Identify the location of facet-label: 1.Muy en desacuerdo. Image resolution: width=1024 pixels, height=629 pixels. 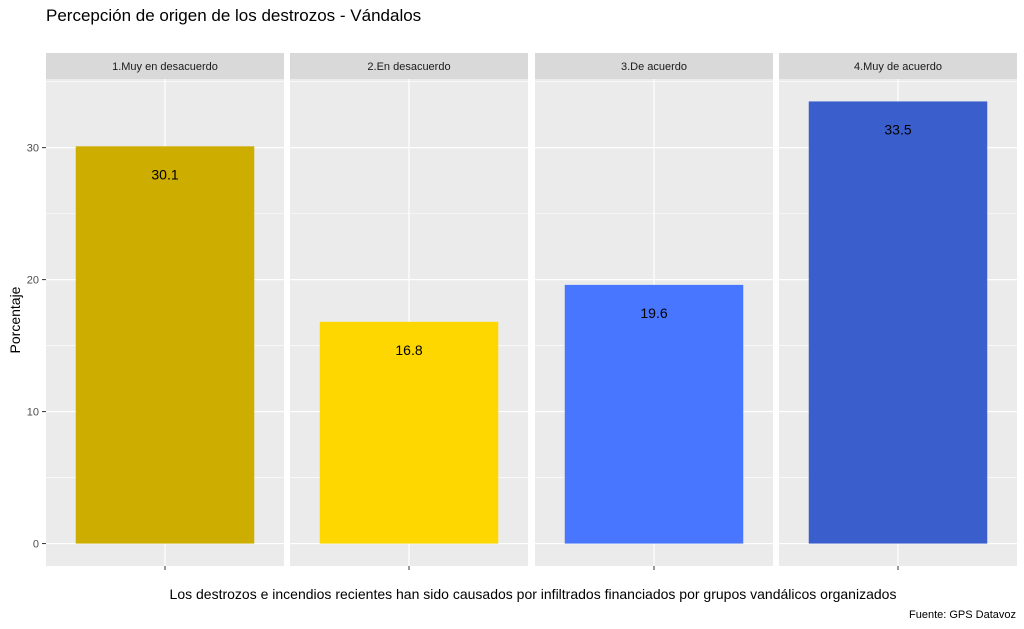
(165, 67).